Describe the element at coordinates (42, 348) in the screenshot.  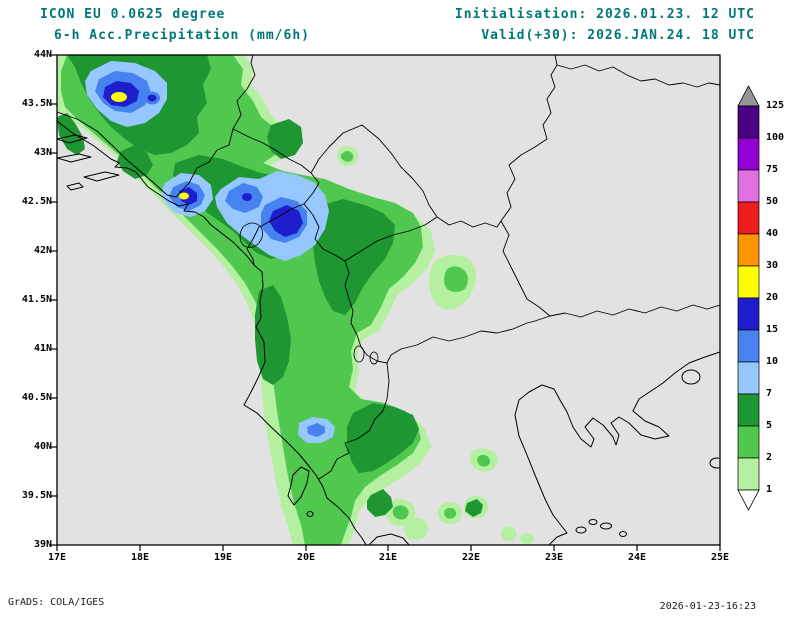
I see `lat-label: 41N` at that location.